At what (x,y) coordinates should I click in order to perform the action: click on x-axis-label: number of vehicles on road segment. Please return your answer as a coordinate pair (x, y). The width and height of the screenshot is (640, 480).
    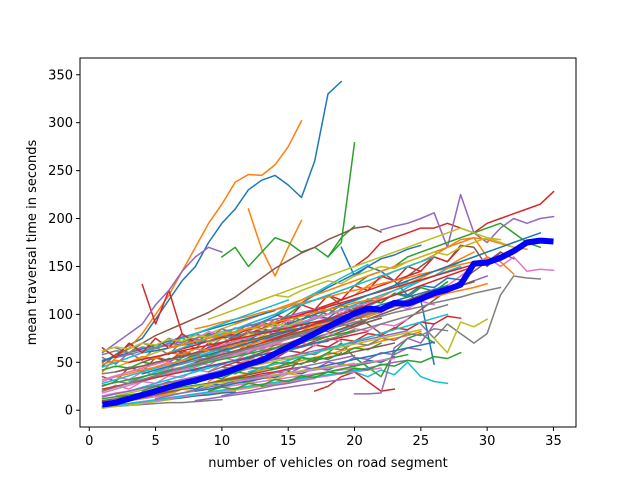
    Looking at the image, I should click on (327, 463).